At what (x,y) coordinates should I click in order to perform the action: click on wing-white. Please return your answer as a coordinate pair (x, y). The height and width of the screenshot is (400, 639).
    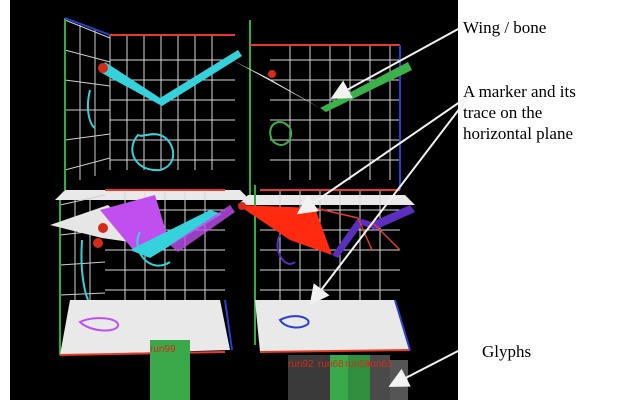
    Looking at the image, I should click on (276, 84).